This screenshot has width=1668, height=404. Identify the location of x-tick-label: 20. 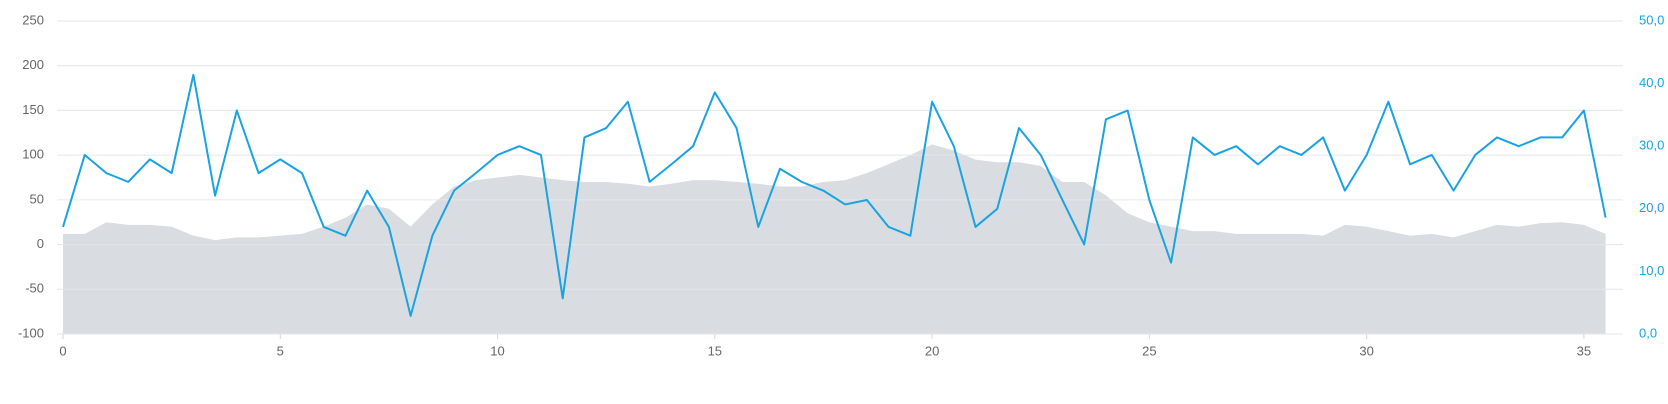
(932, 350).